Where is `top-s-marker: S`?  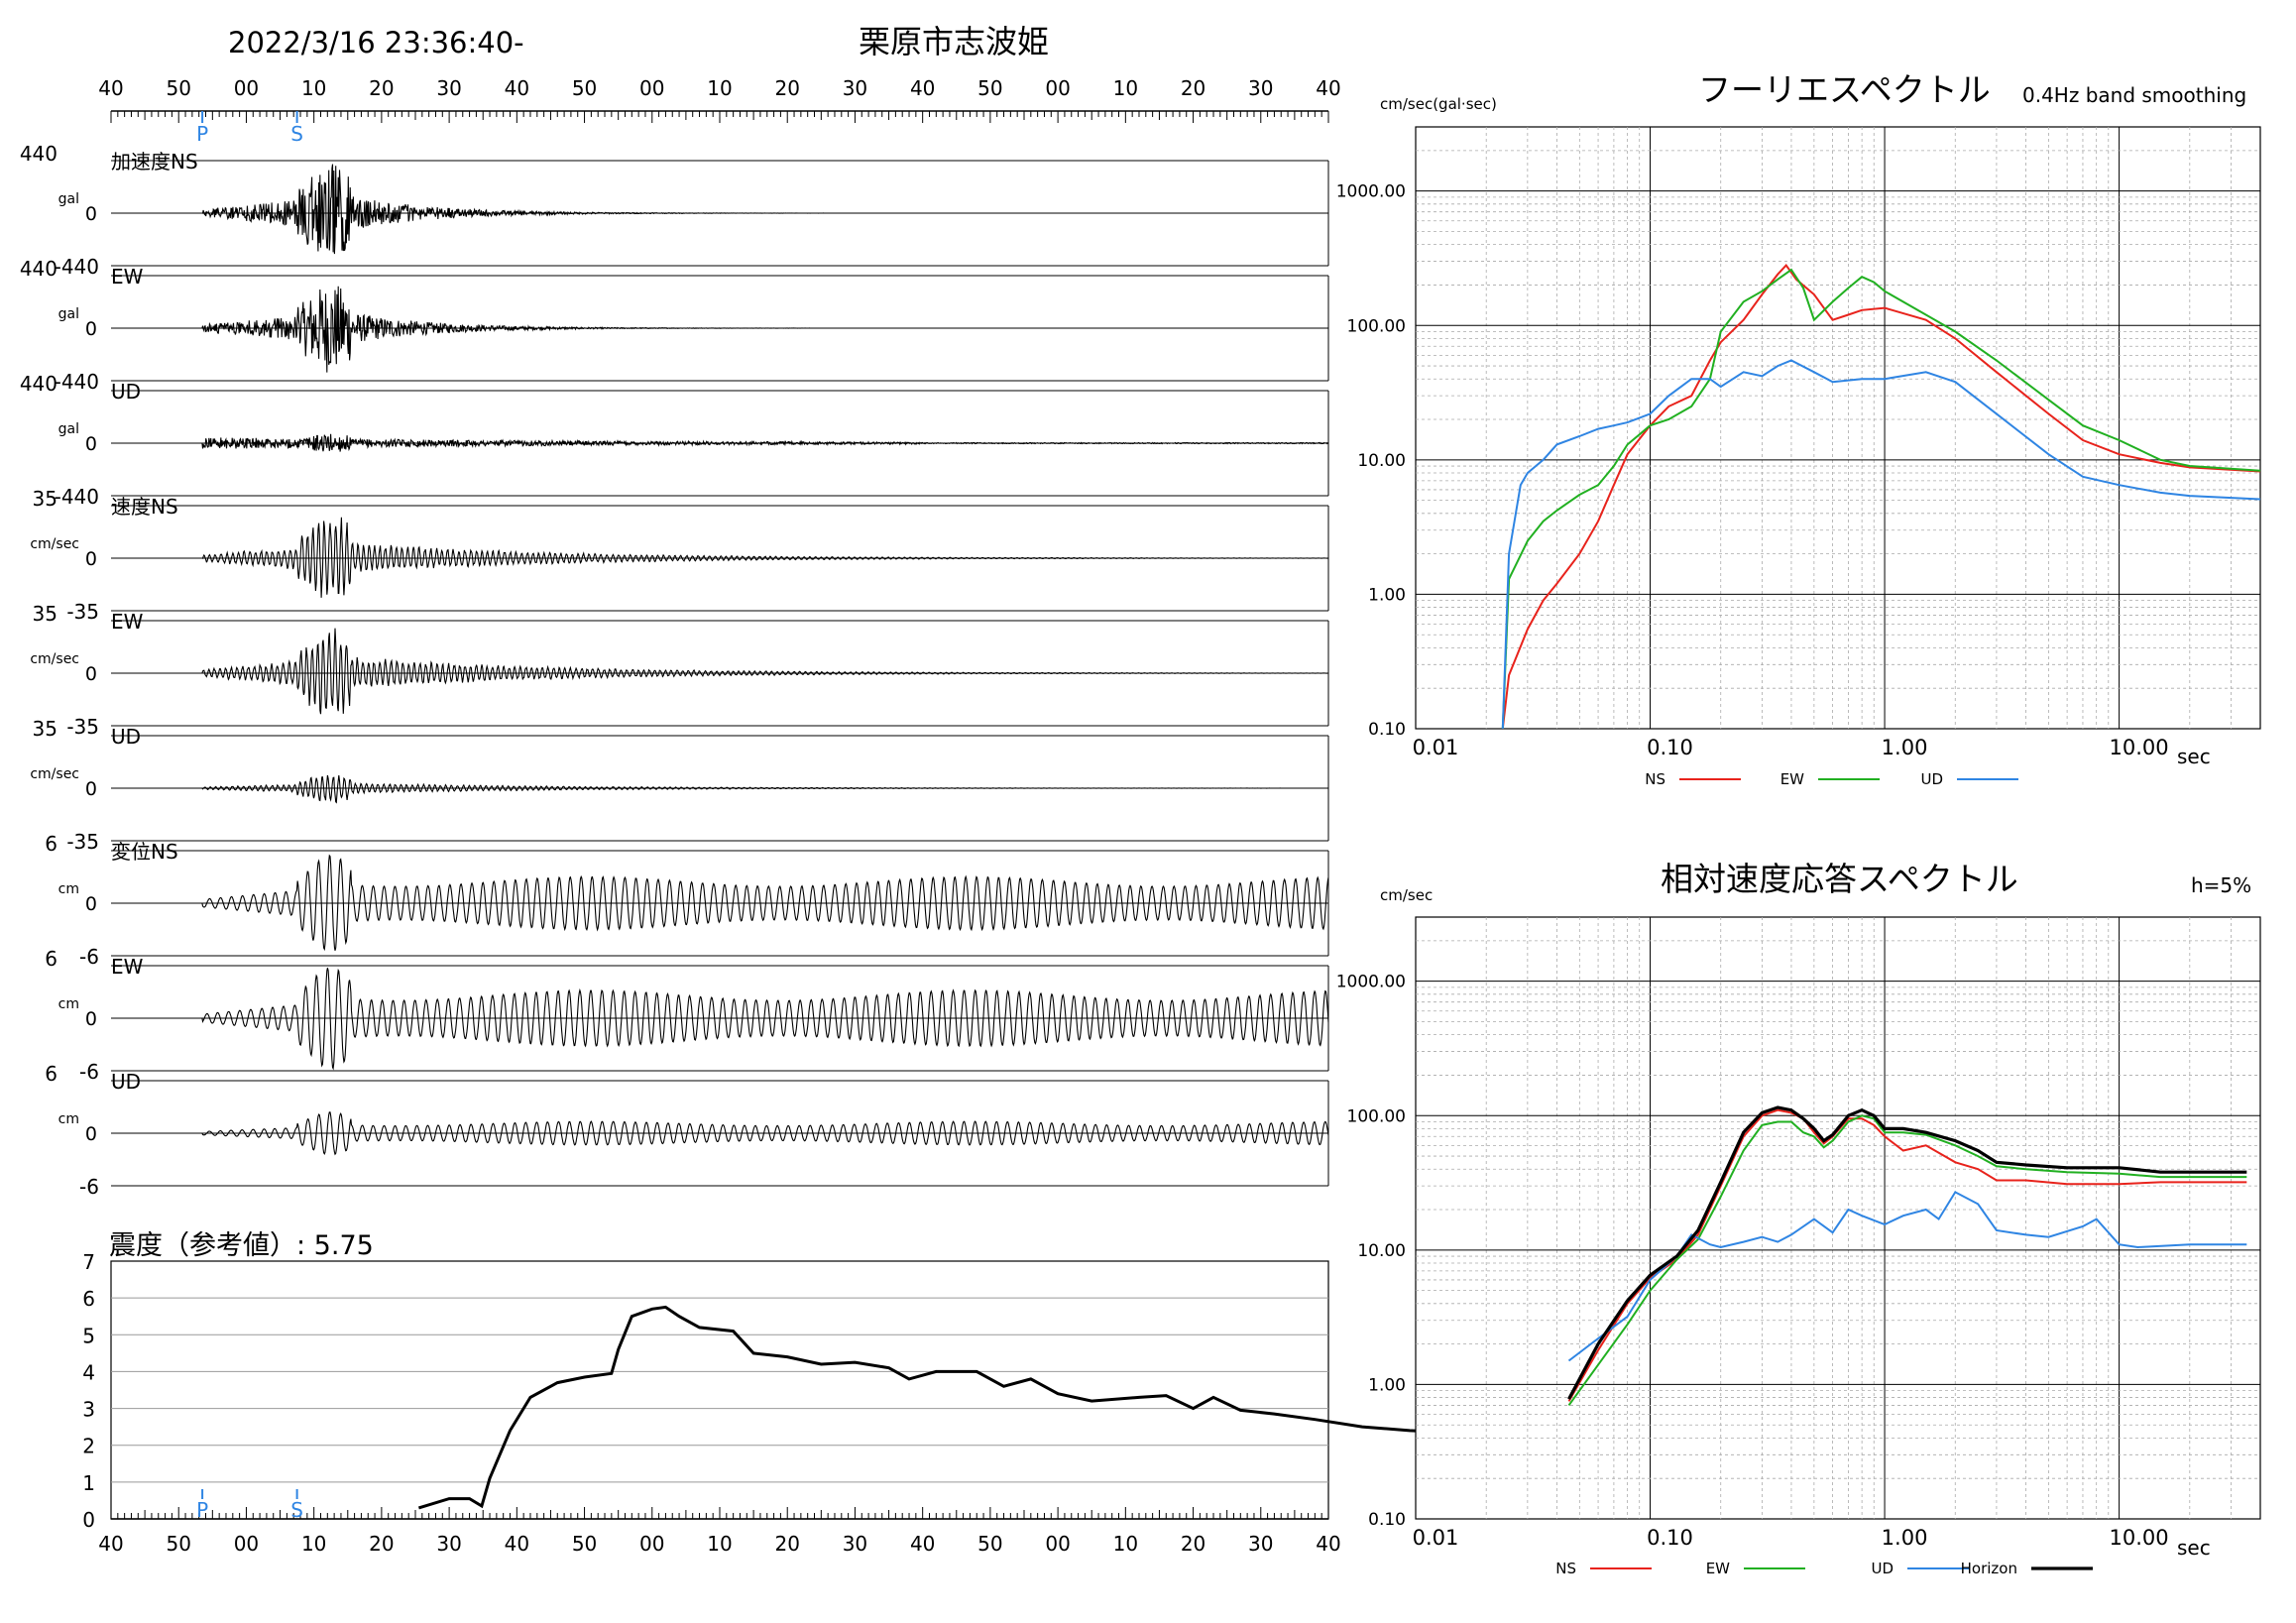 top-s-marker: S is located at coordinates (296, 134).